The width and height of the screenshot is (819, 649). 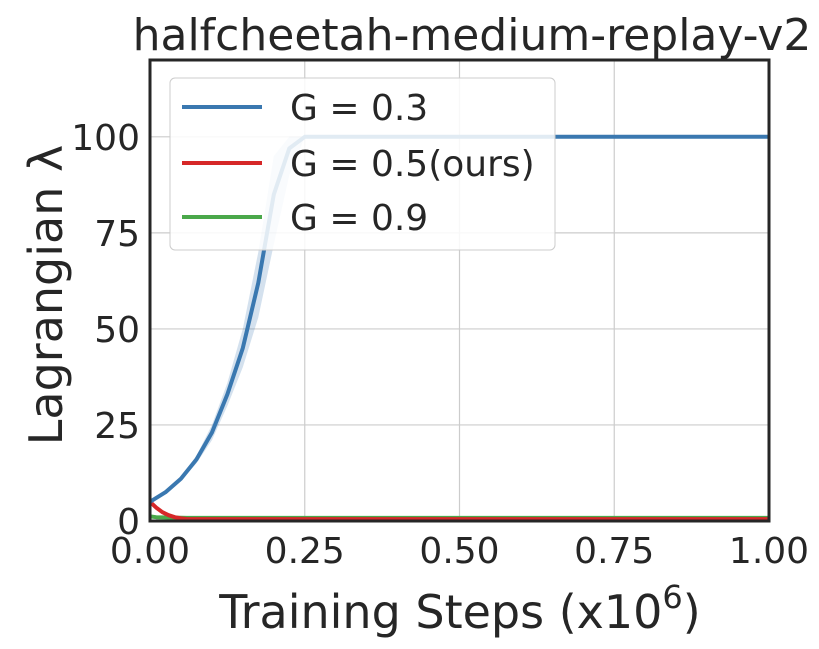 I want to click on x-tick-labels: 0.00 0.25 0.50 0.75 1.00, so click(x=459, y=551).